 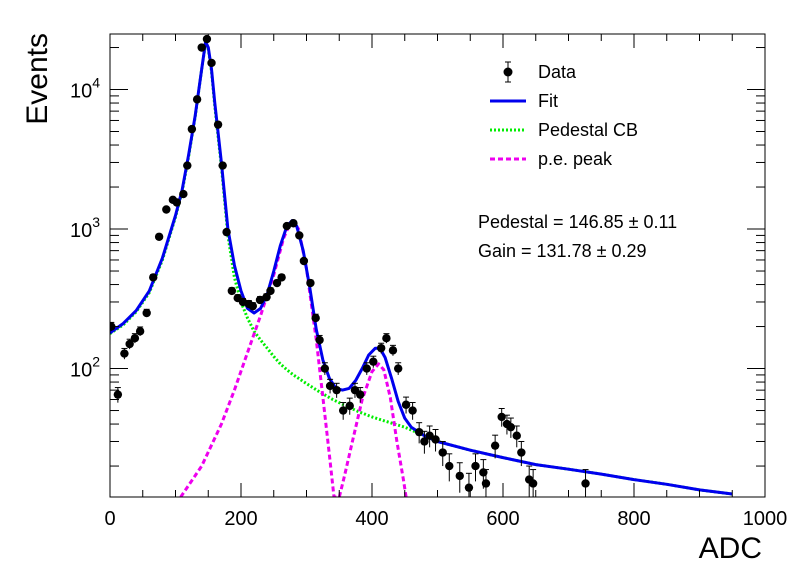 I want to click on fit-result-0: Pedestal = 146.85 ± 0.11, so click(x=577, y=222).